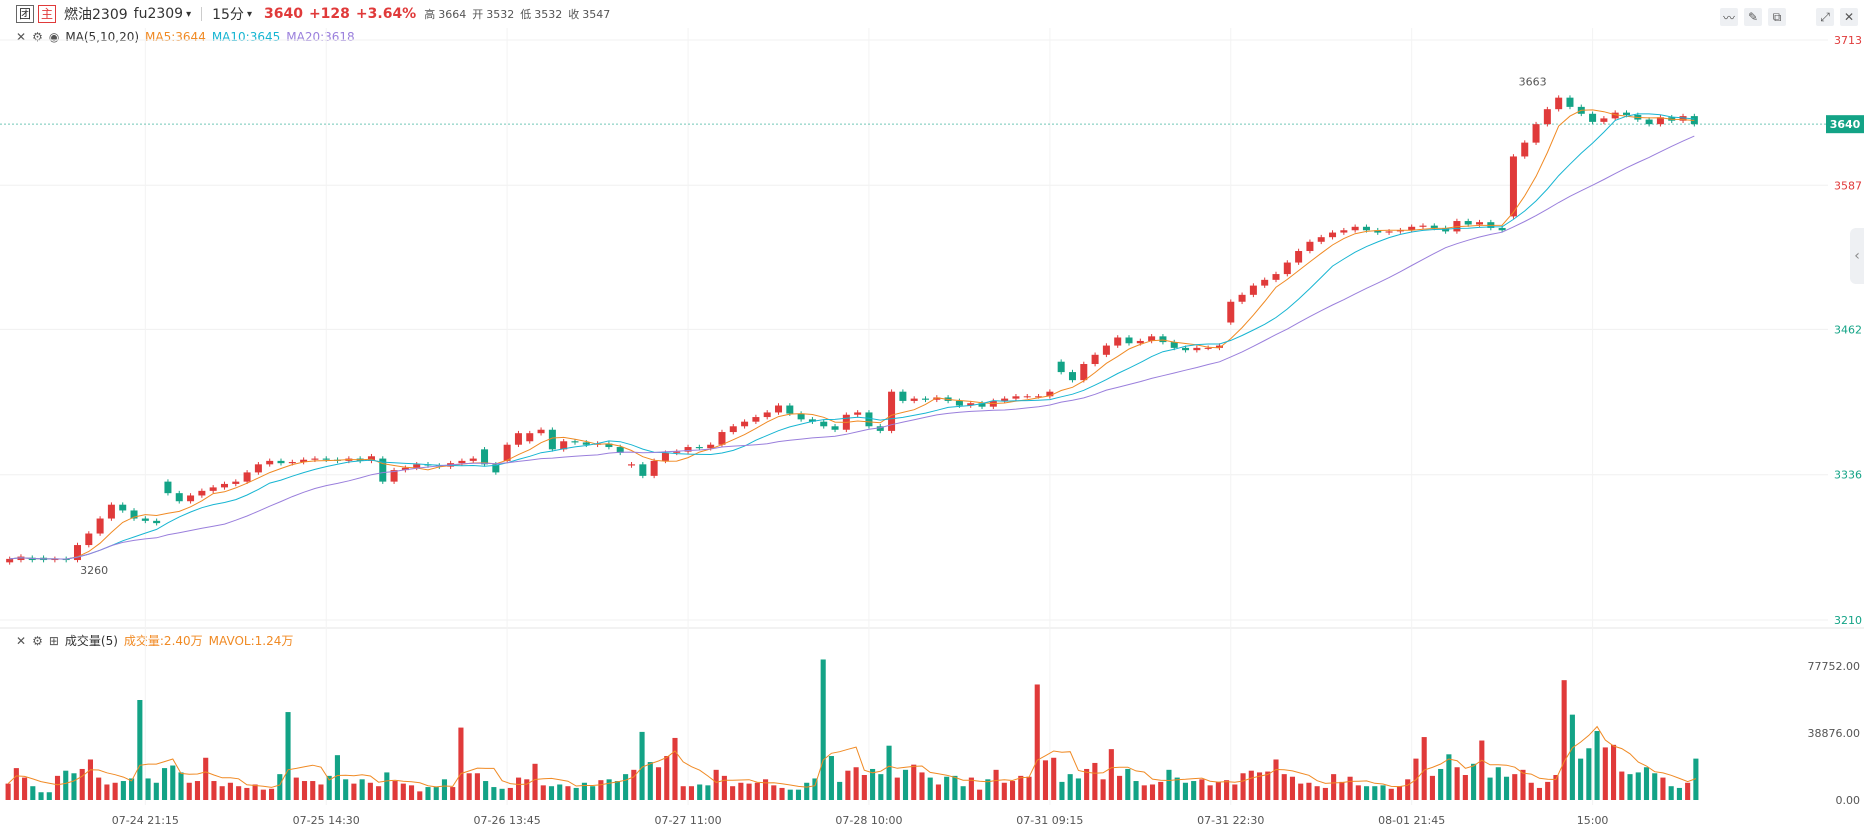 This screenshot has height=834, width=1864. I want to click on symbol-dropdown-icon: ▾, so click(189, 14).